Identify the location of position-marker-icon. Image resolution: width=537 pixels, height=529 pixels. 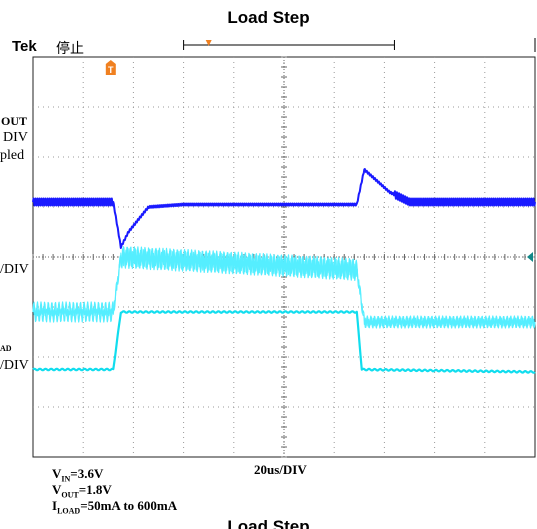
(208, 43).